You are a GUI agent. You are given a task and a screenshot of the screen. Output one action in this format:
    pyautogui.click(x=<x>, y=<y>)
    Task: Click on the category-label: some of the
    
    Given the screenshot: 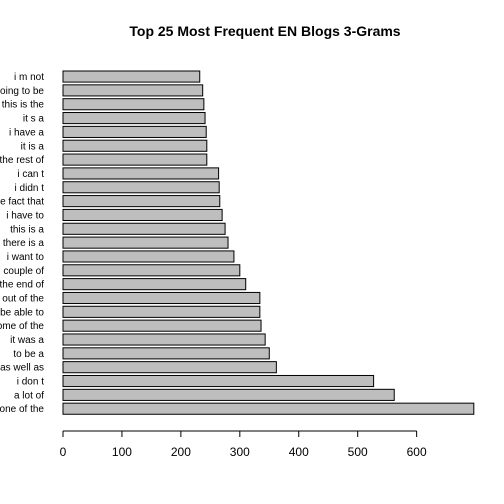 What is the action you would take?
    pyautogui.click(x=22, y=326)
    